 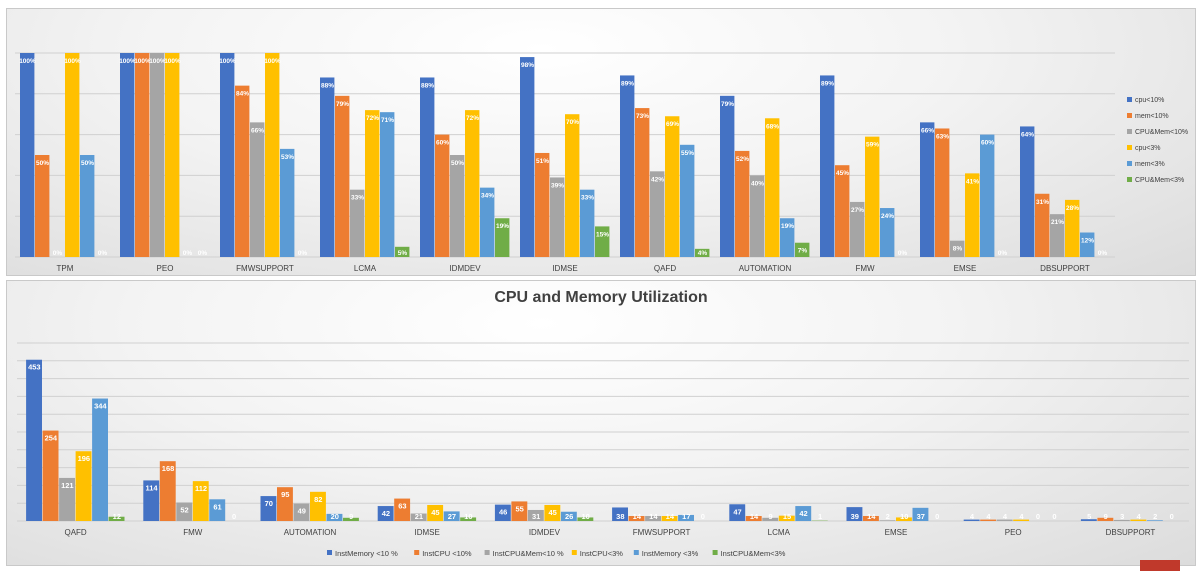 I want to click on data-label: 52%, so click(x=742, y=159).